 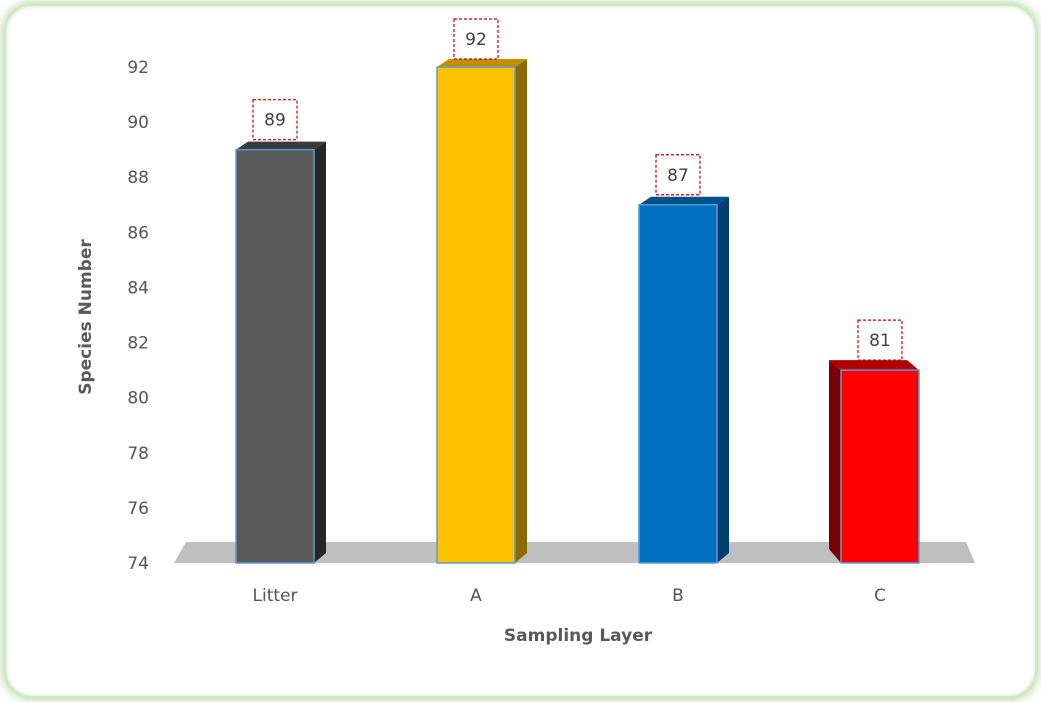 What do you see at coordinates (138, 454) in the screenshot?
I see `y-tick-label: 78` at bounding box center [138, 454].